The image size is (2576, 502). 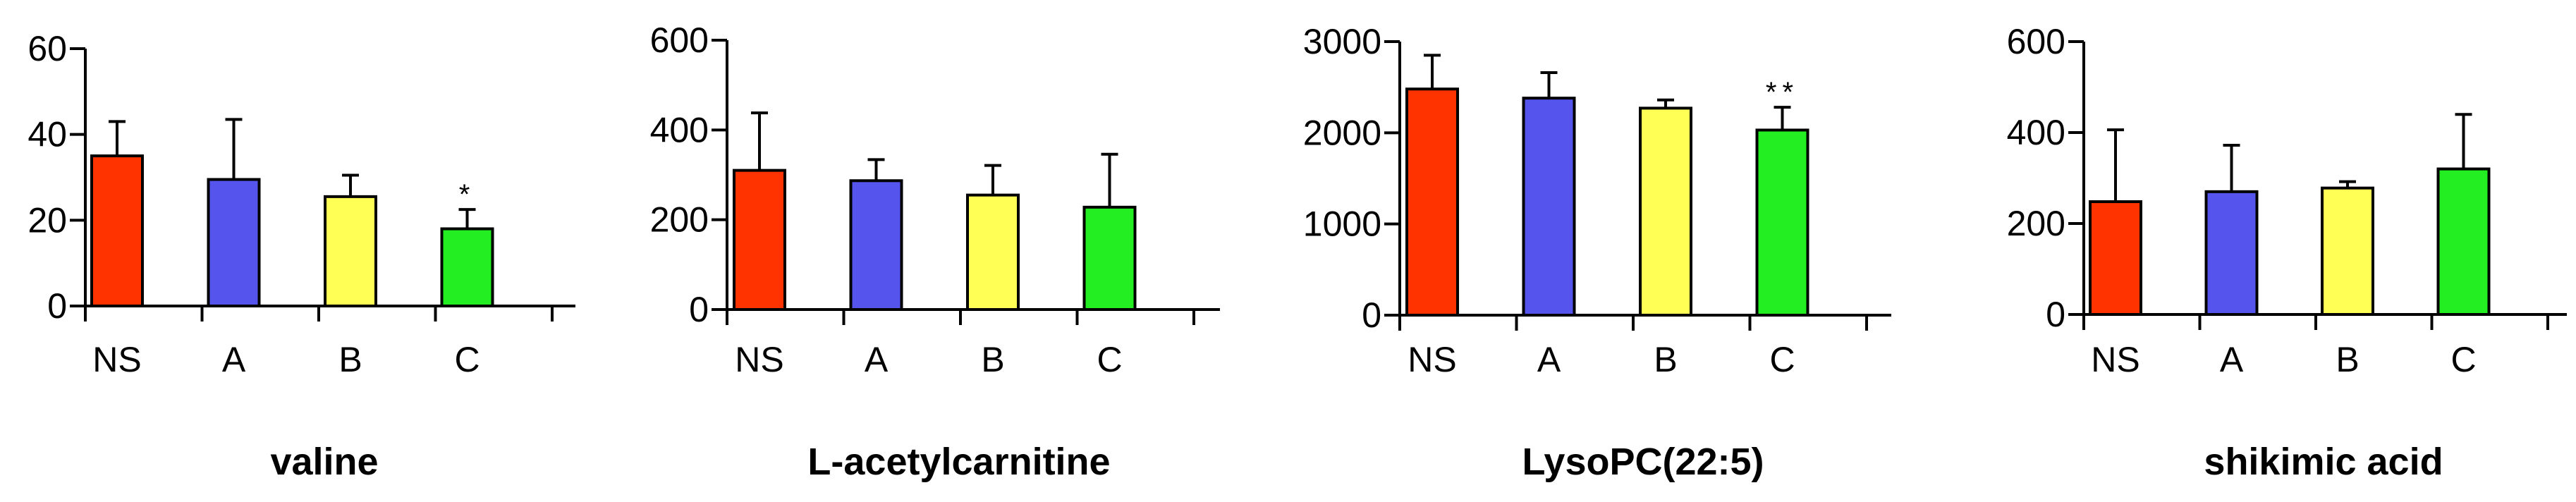 What do you see at coordinates (1342, 42) in the screenshot?
I see `y-tick-label: 3000` at bounding box center [1342, 42].